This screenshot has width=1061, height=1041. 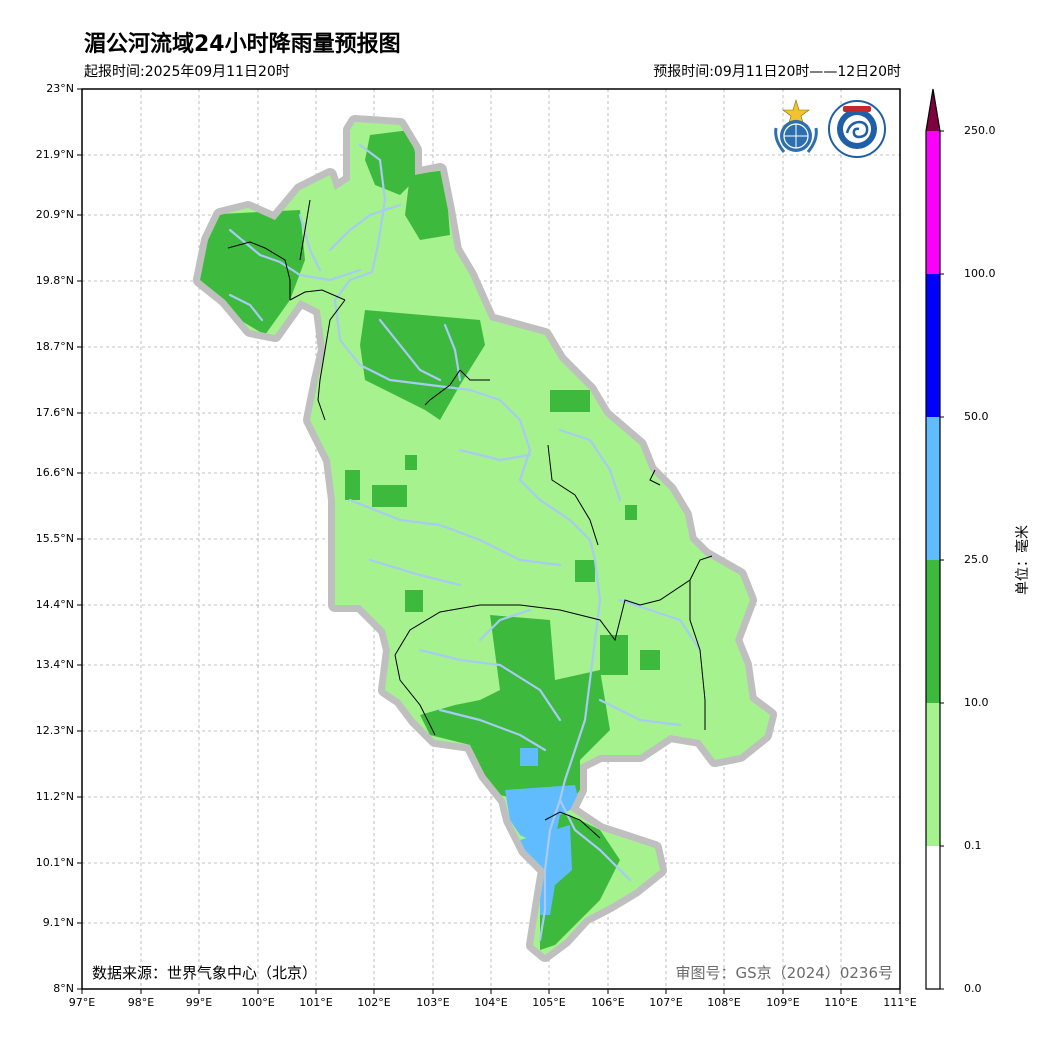 I want to click on colorbar-unit-label: 单位：毫米, so click(x=1023, y=560).